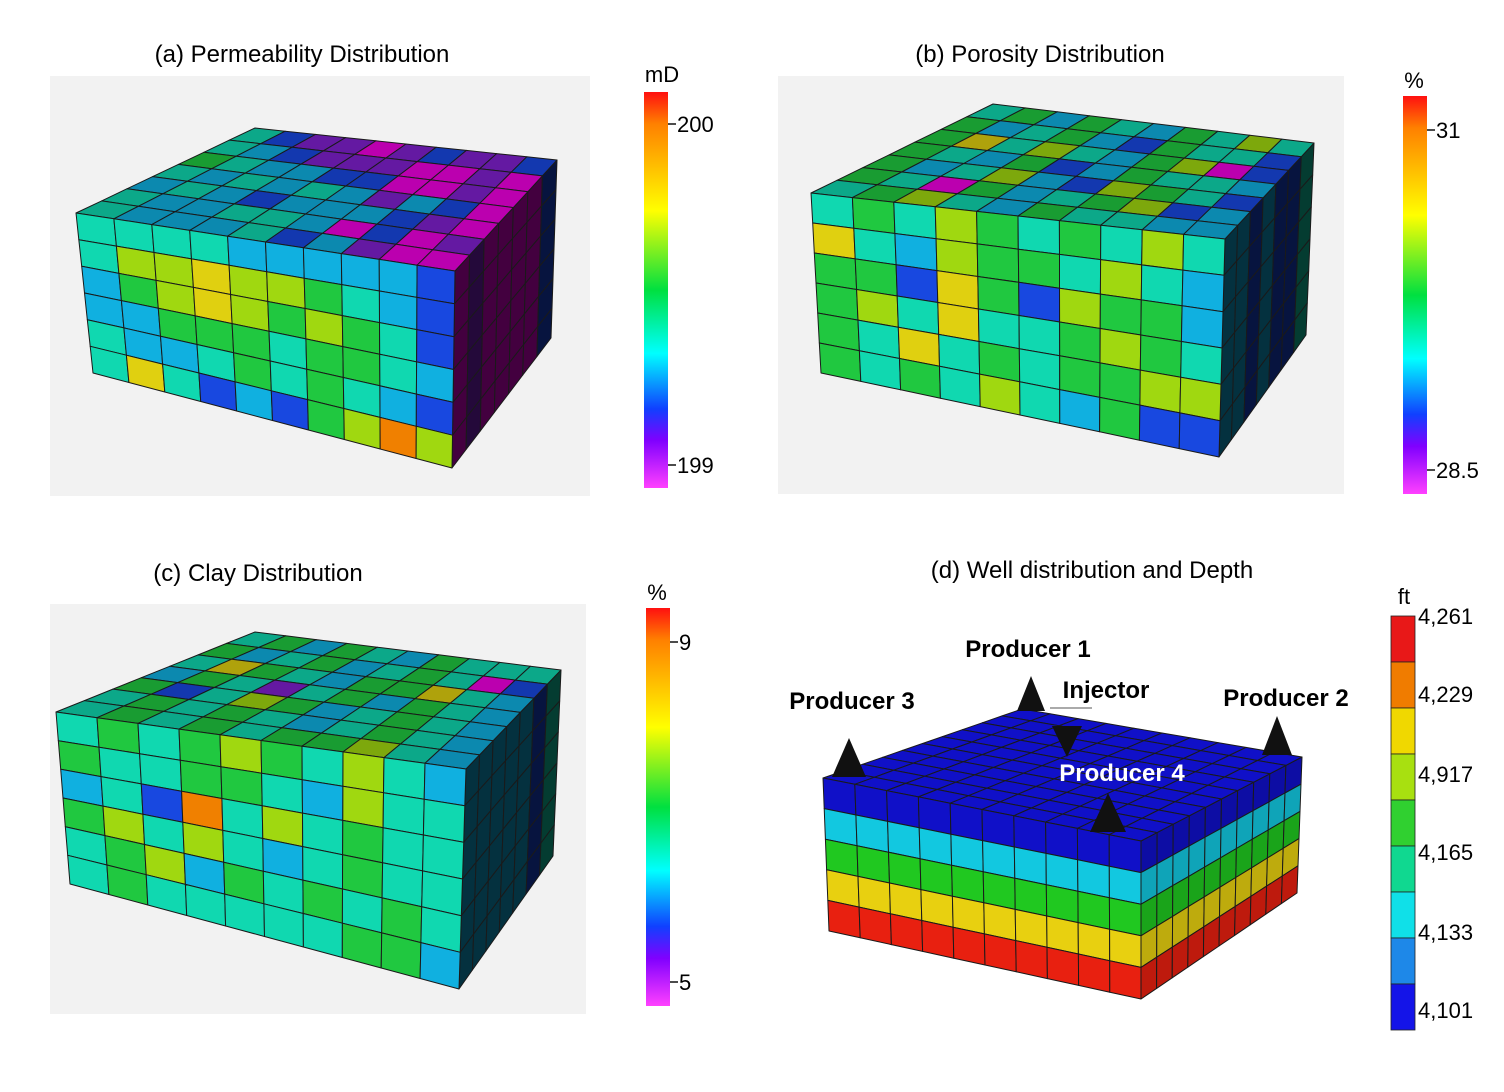 The width and height of the screenshot is (1504, 1092). What do you see at coordinates (695, 465) in the screenshot?
I see `panel-a-tick-min: 199` at bounding box center [695, 465].